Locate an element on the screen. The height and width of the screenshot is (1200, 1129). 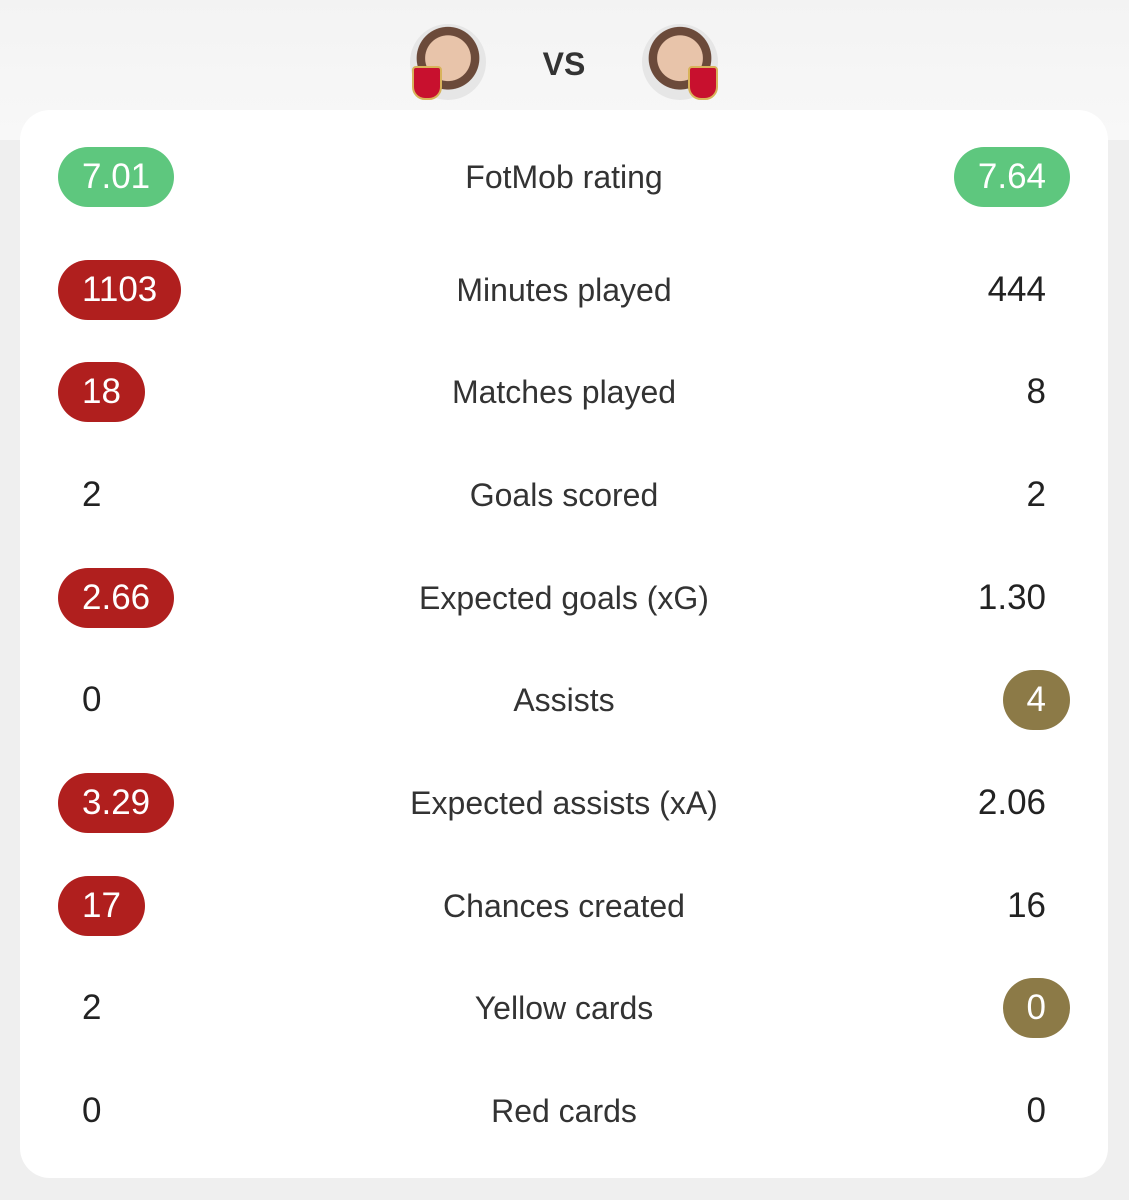
stat-row: 3.29 2.06 Expected assists (xA) is located at coordinates (564, 803).